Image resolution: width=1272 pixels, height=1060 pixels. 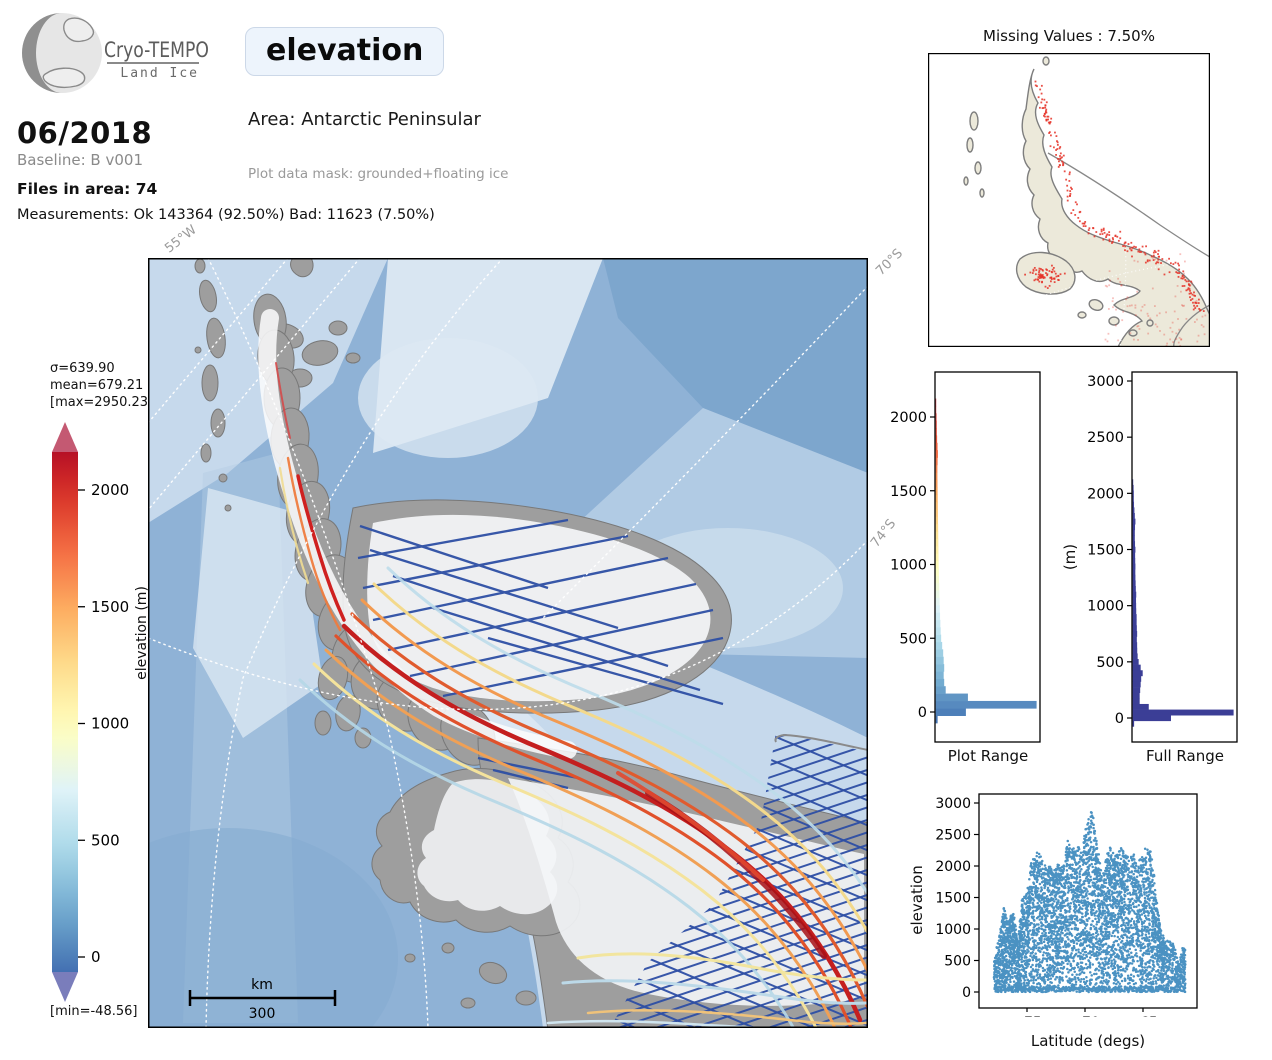 I want to click on scatter-ylabel: elevation, so click(x=917, y=900).